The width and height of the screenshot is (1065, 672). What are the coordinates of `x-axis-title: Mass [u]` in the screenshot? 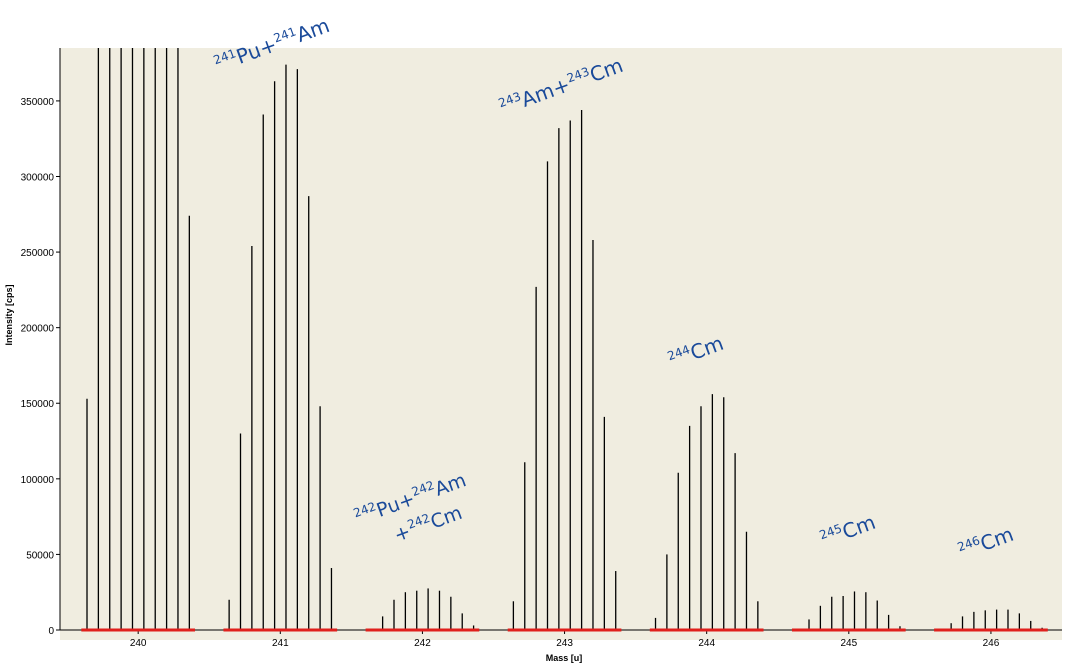 It's located at (564, 658).